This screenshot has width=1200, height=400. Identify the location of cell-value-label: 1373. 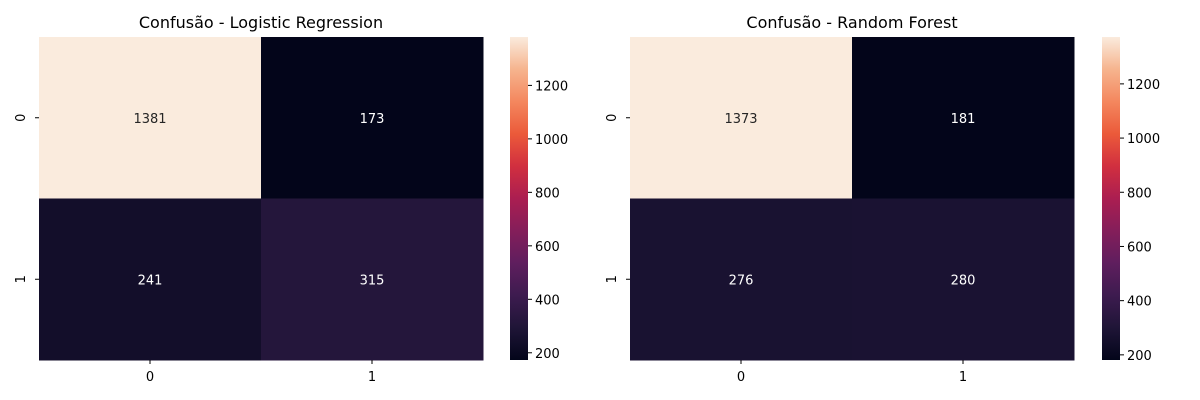
(740, 119).